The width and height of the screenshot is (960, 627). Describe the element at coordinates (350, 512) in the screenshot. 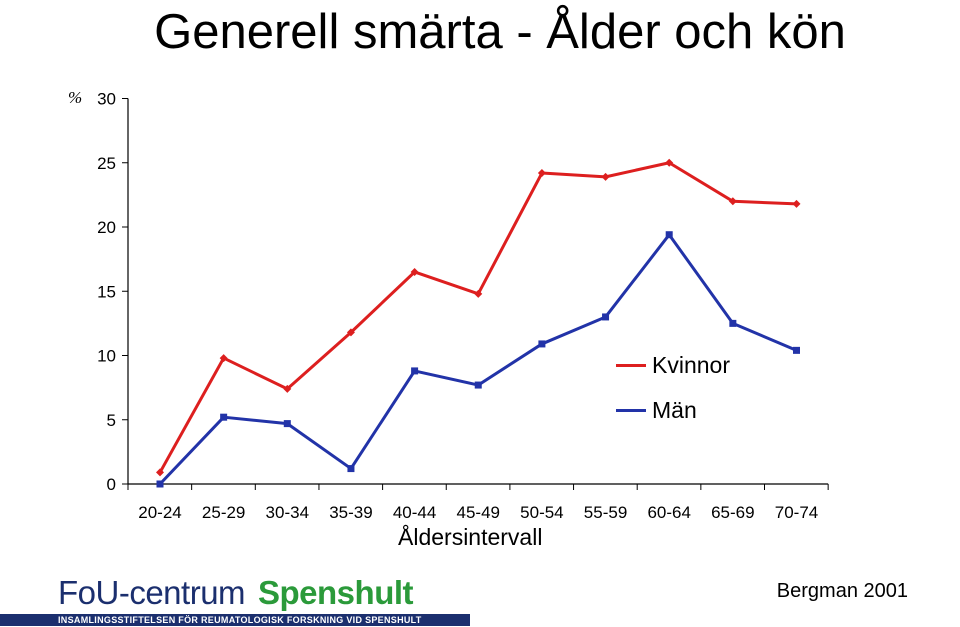

I see `x-tick-label: 35-39` at that location.